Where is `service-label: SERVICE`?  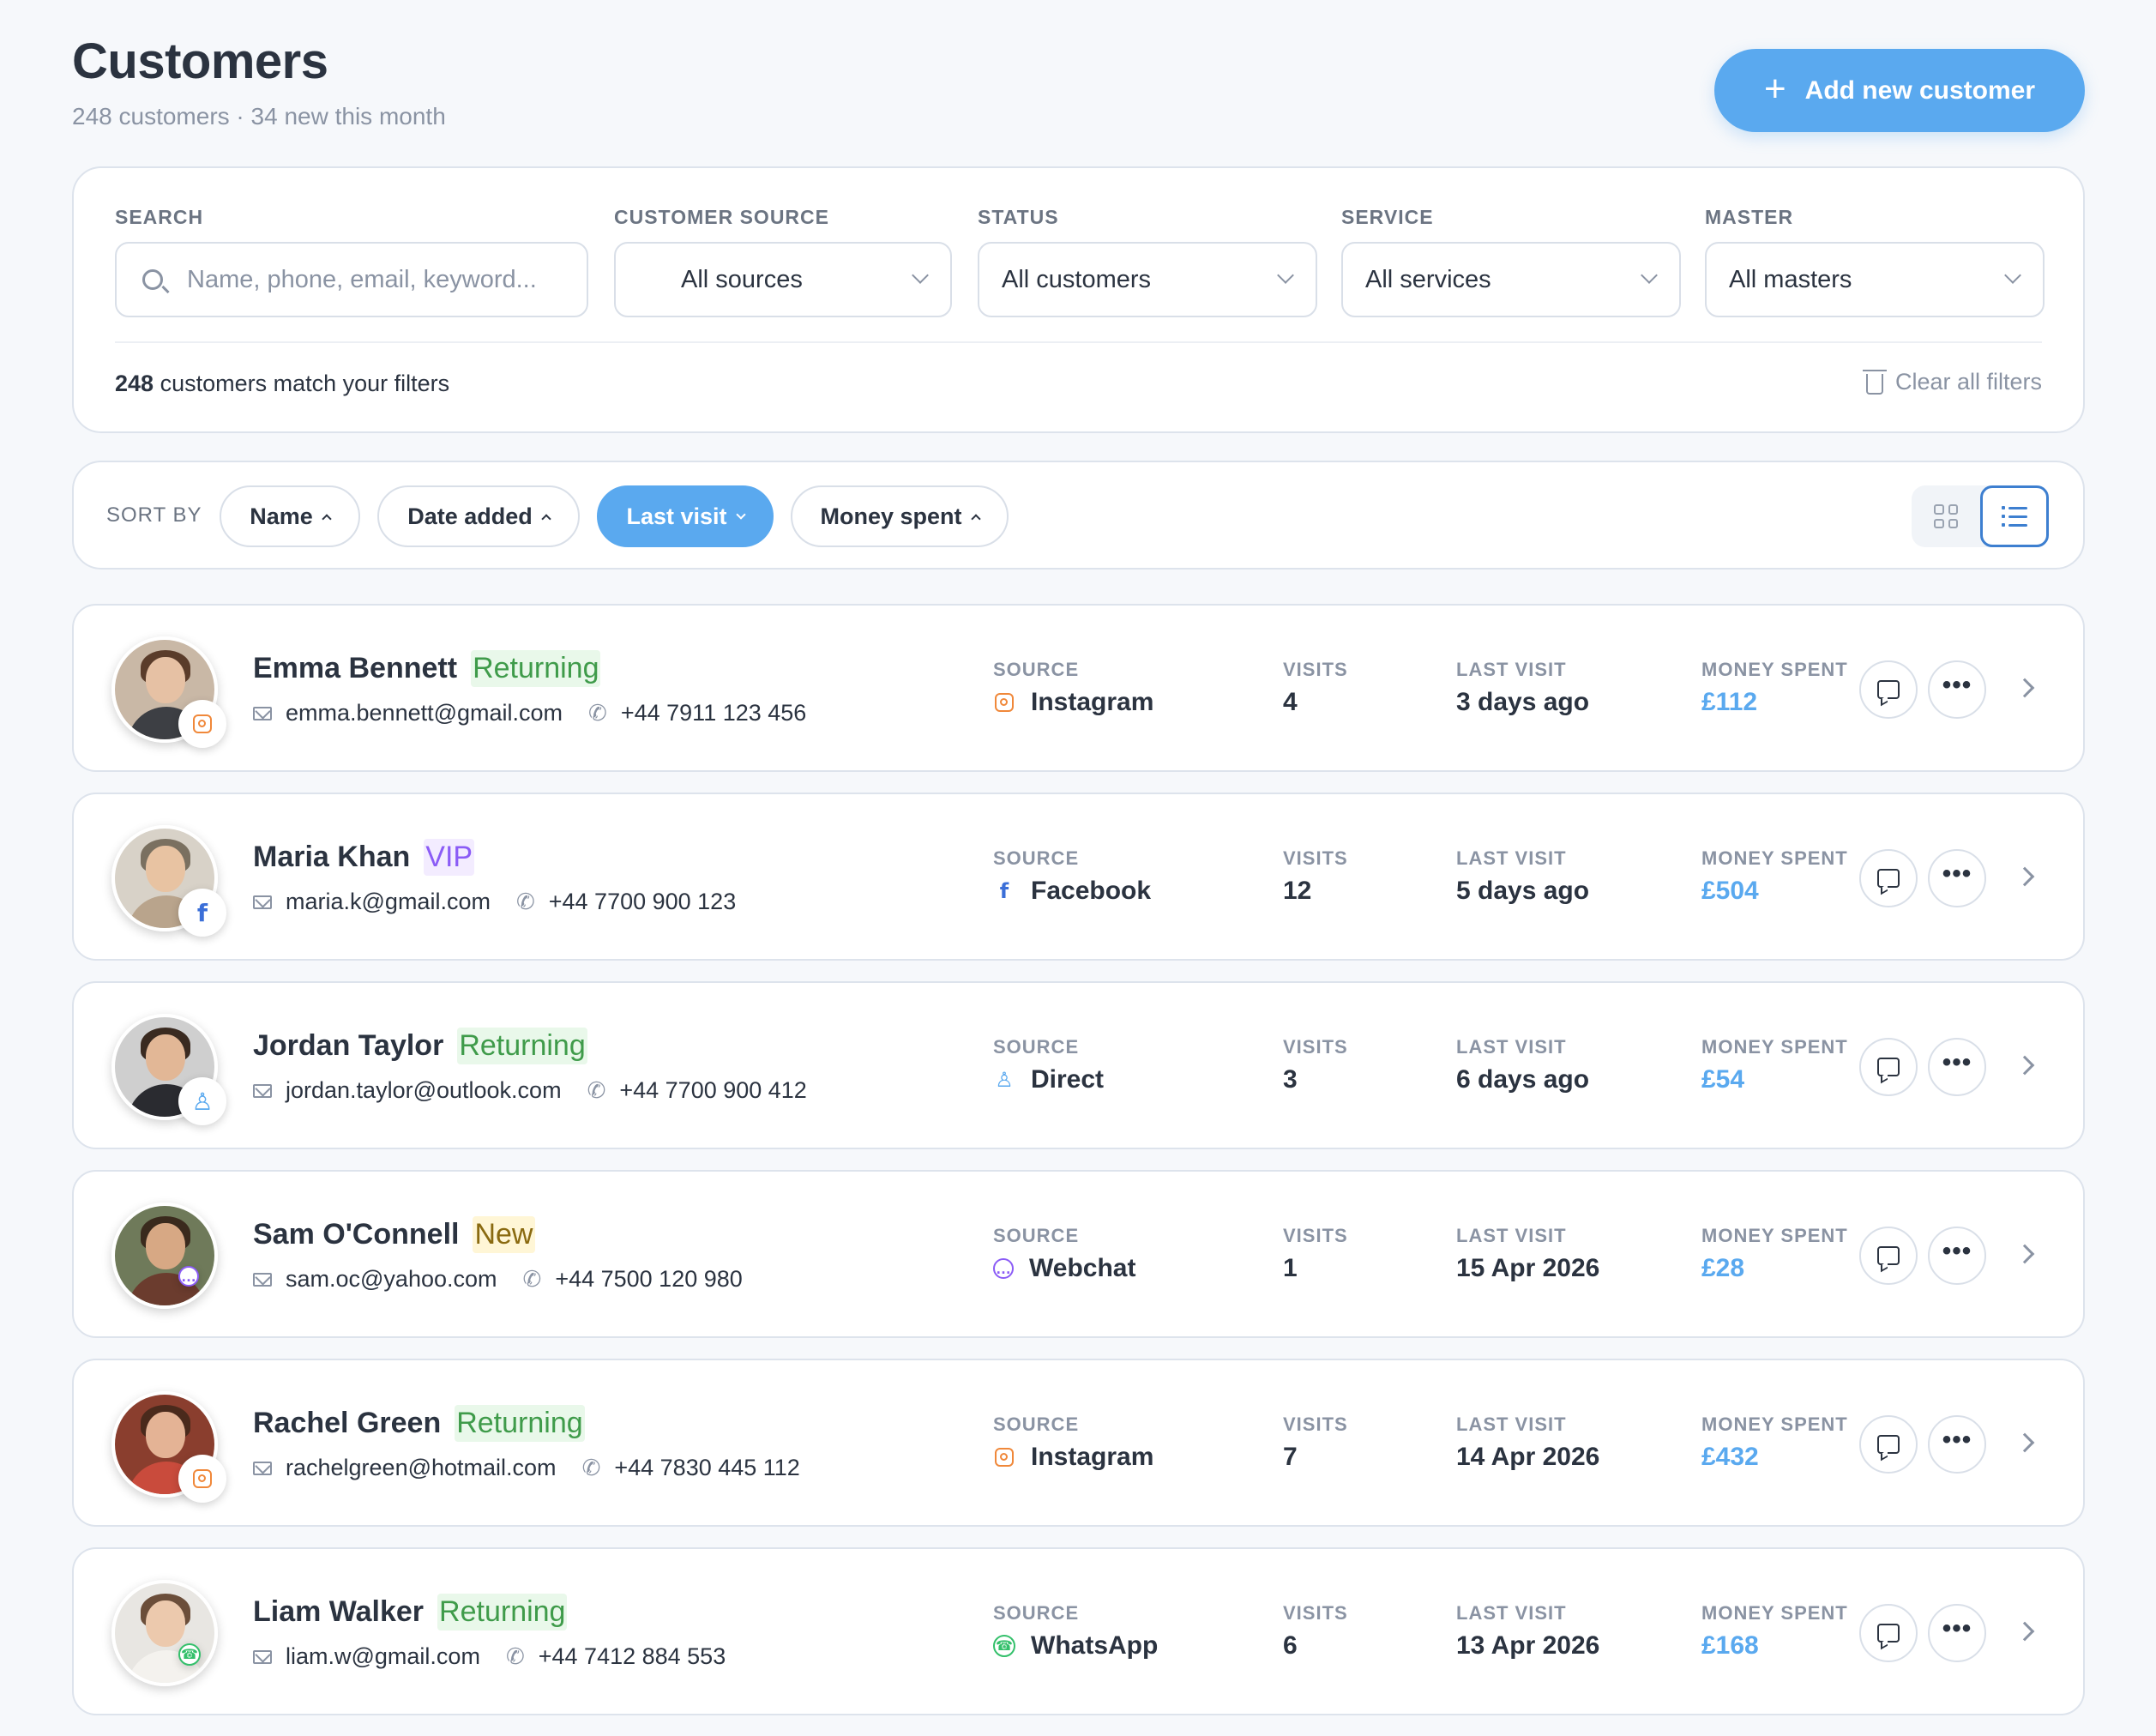 service-label: SERVICE is located at coordinates (1387, 217).